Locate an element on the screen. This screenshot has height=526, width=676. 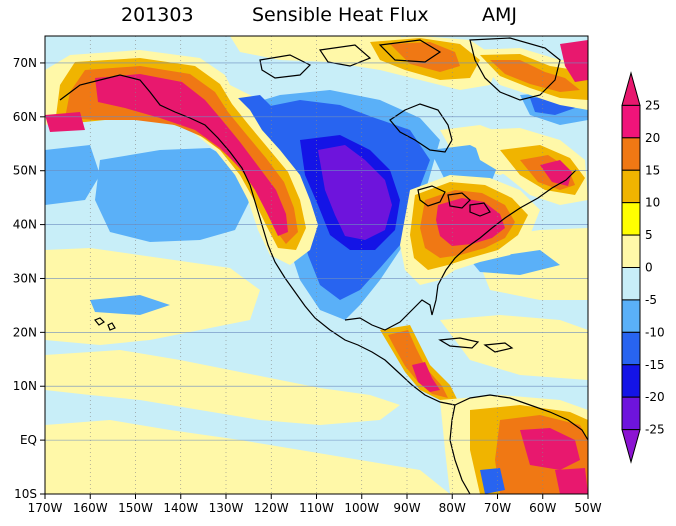
lon-tick-label: 130W is located at coordinates (226, 508).